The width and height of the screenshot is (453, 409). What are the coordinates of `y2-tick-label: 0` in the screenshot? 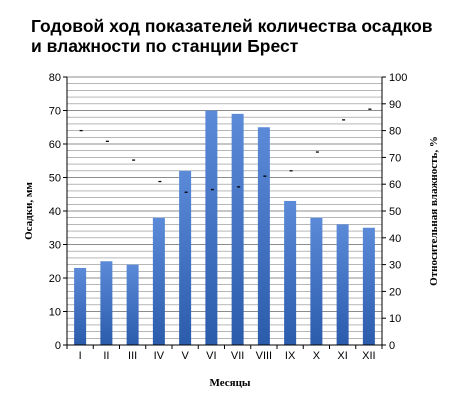 It's located at (392, 346).